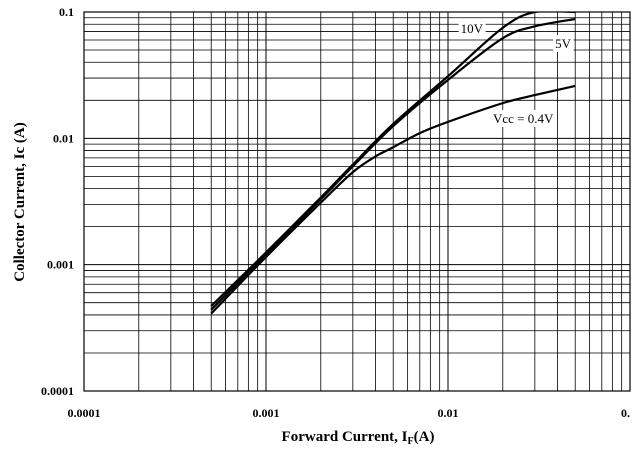 The width and height of the screenshot is (640, 450). I want to click on y-axis-title: Collector Current, Ic (A), so click(20, 201).